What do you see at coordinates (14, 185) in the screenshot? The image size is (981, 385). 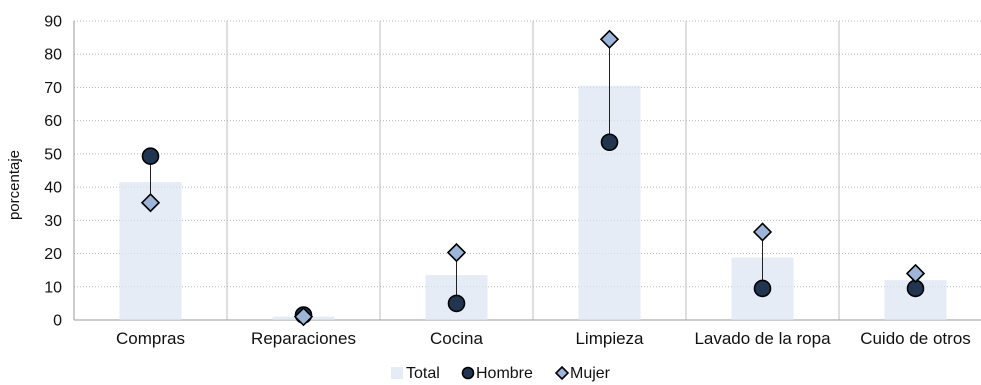 I see `y-axis-label: porcentaje` at bounding box center [14, 185].